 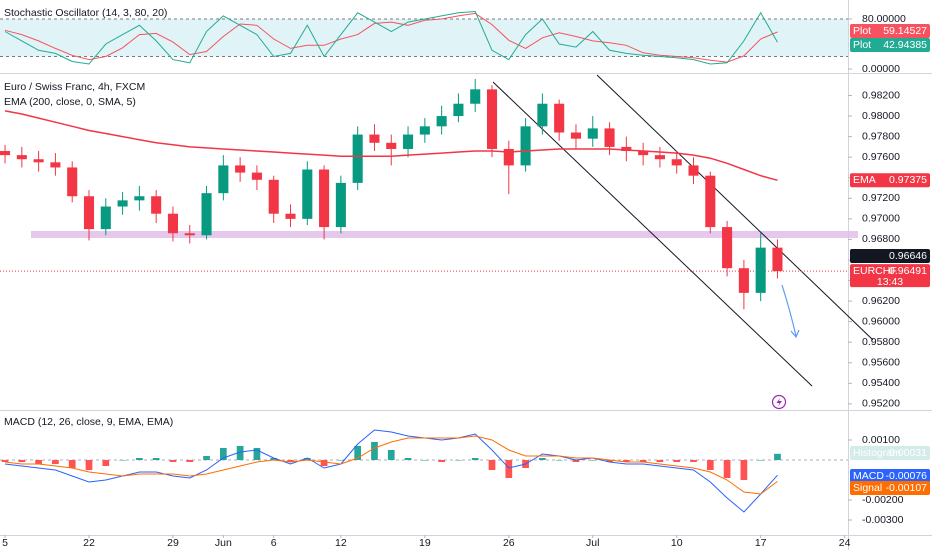 What do you see at coordinates (877, 453) in the screenshot?
I see `legend-box-name: Histogram` at bounding box center [877, 453].